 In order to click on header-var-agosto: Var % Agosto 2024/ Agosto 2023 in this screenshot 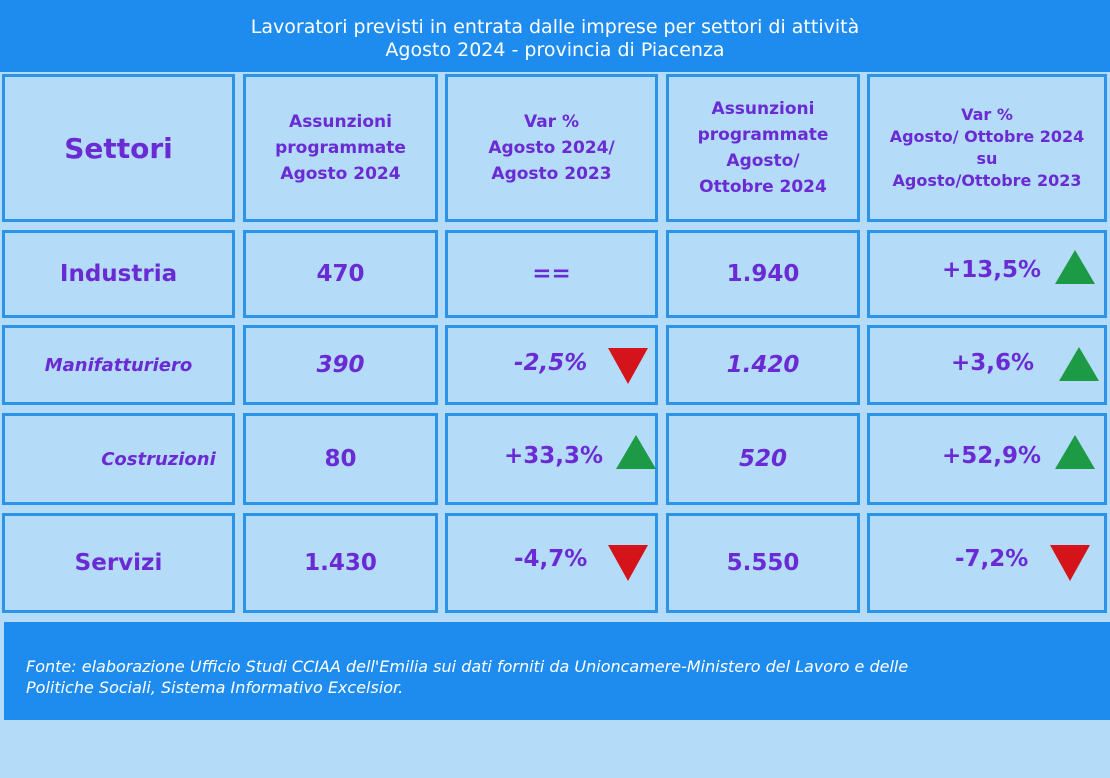, I will do `click(551, 148)`.